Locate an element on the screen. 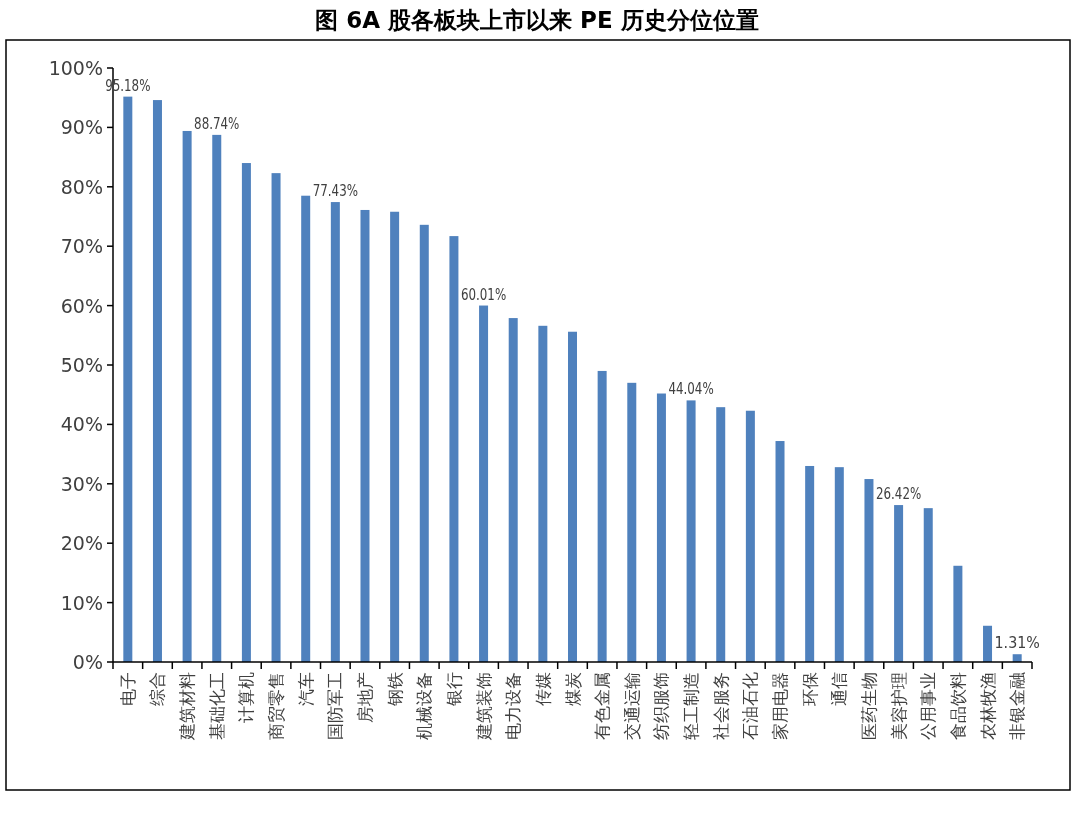  x-tick-label: 电力设备 is located at coordinates (513, 706).